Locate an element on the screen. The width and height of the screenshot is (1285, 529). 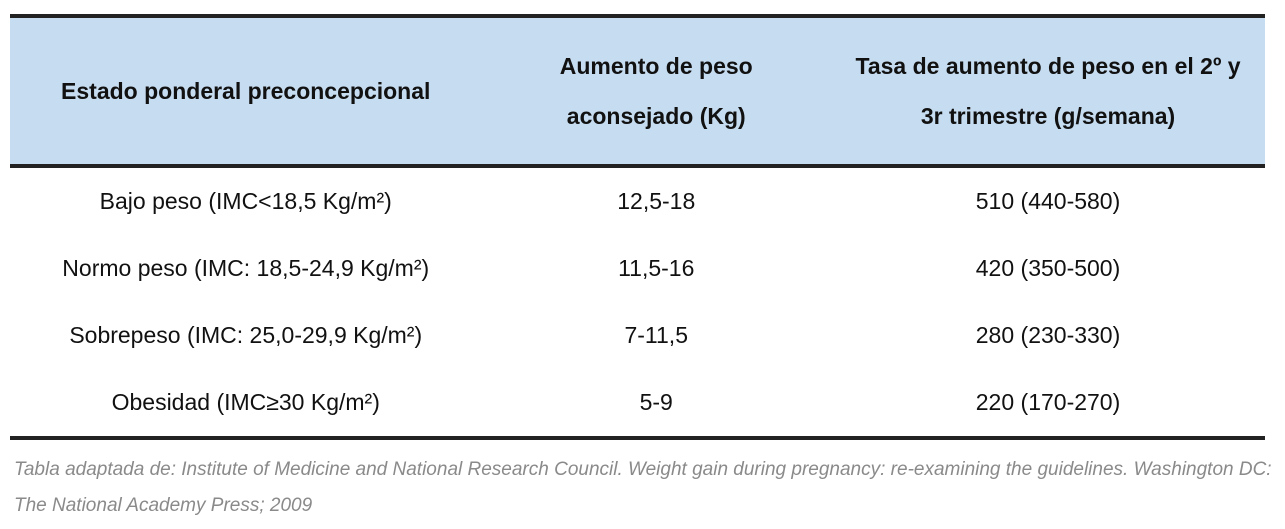
table-cell: 510 (440-580) is located at coordinates (1048, 201).